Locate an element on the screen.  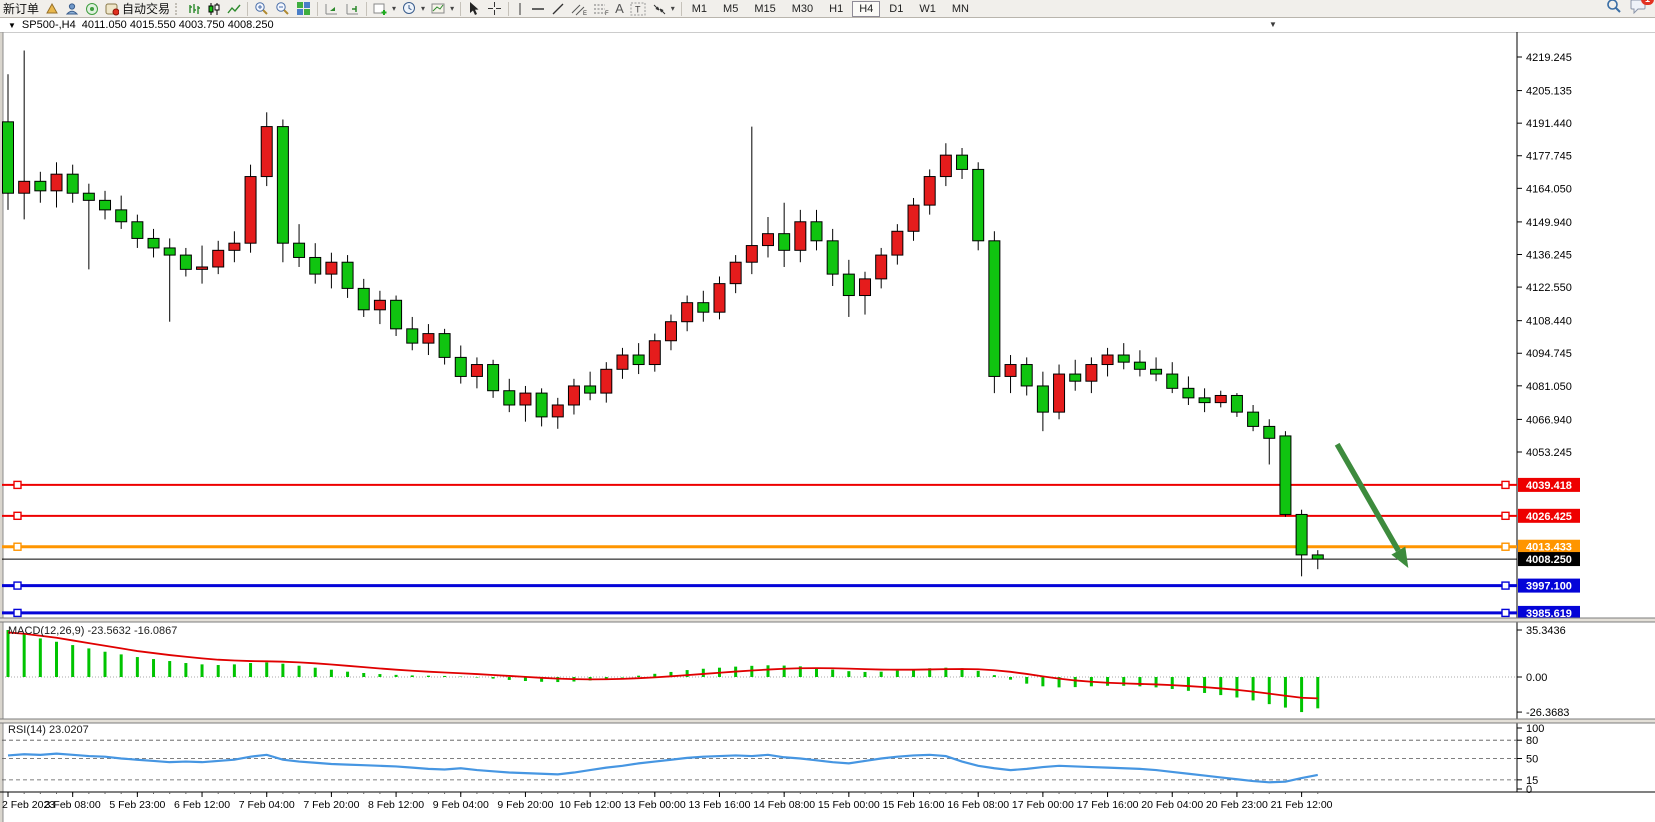
timeframe-button-H1: H1 is located at coordinates (836, 9).